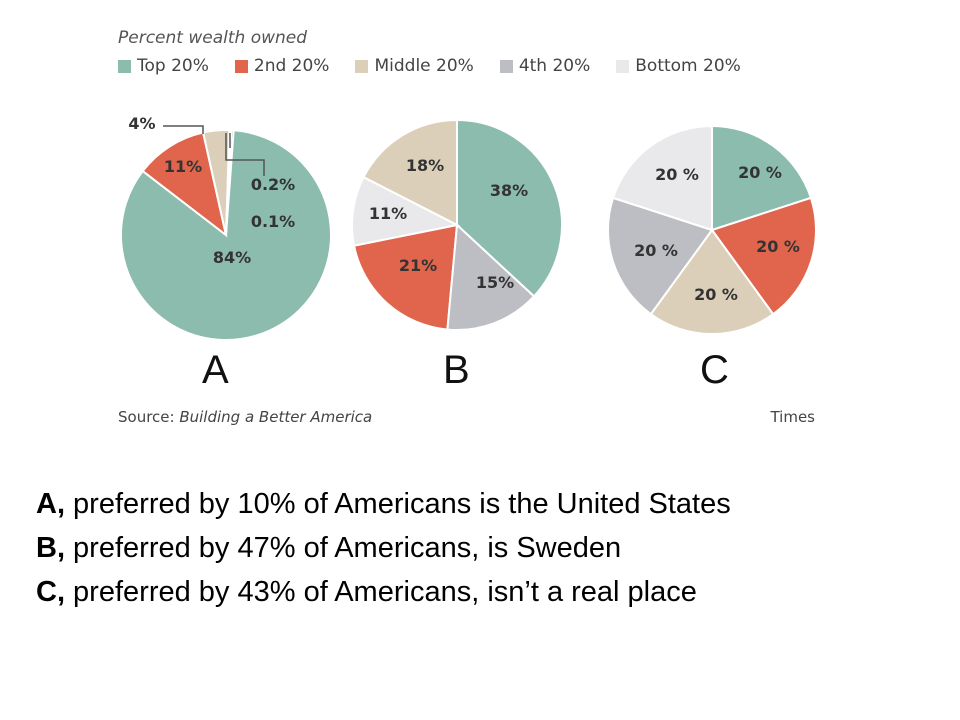  I want to click on slice-b-top, so click(509, 208).